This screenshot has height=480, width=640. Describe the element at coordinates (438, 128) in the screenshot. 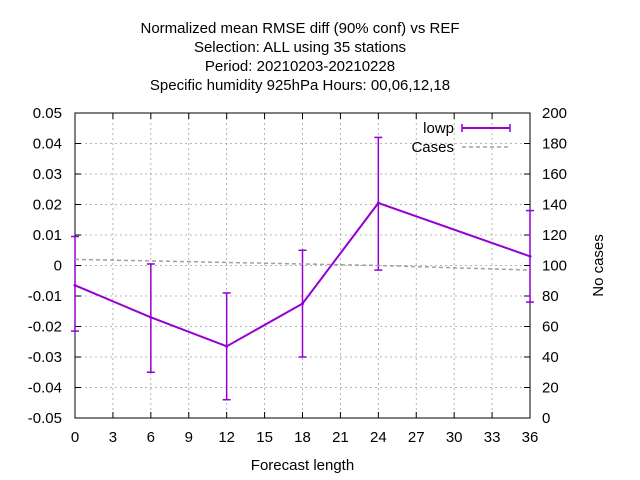

I see `legend-label: lowp` at that location.